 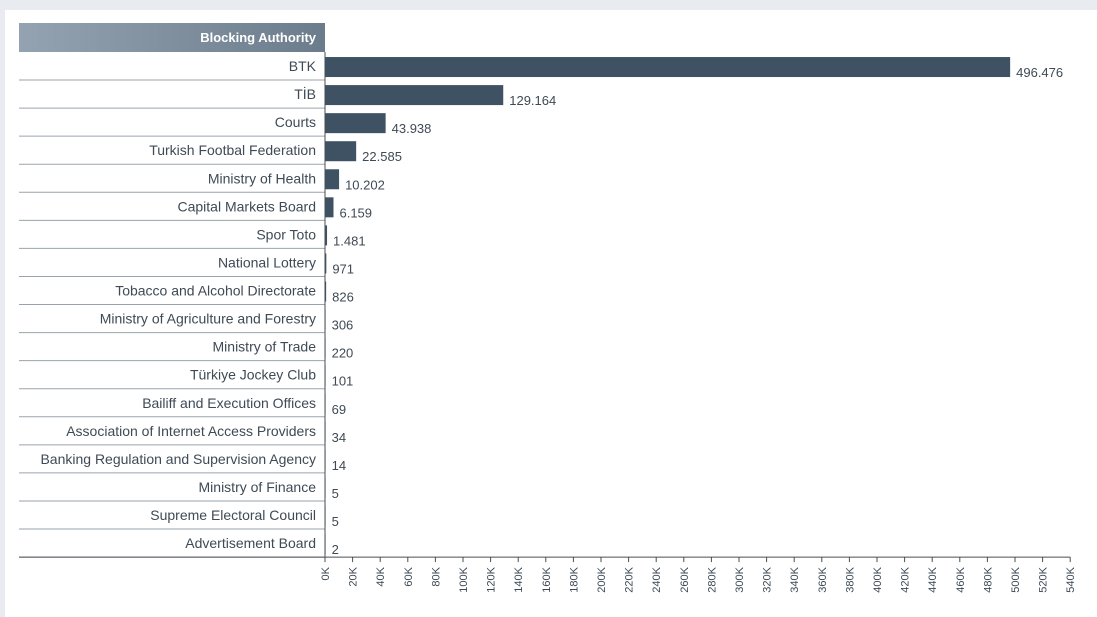 I want to click on value-label: 971, so click(x=343, y=268).